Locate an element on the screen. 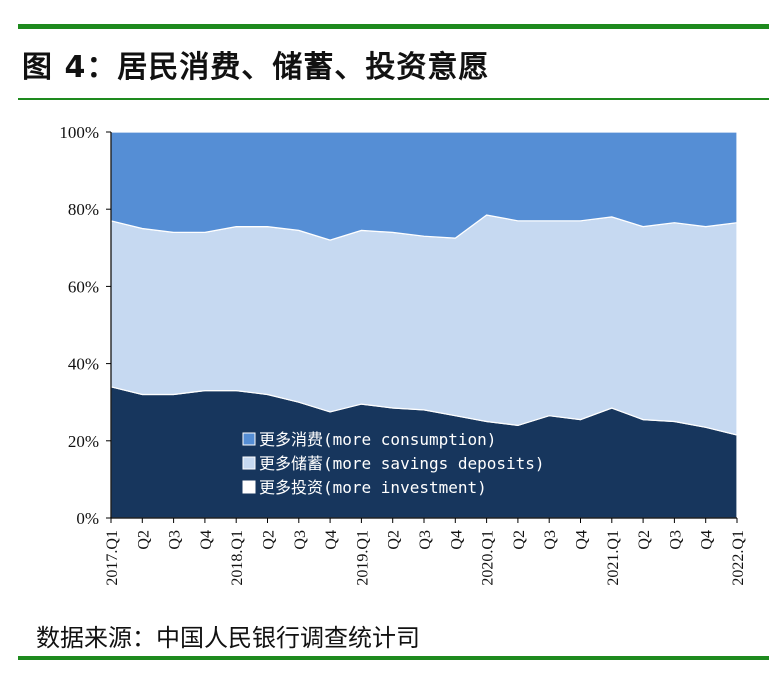 This screenshot has height=695, width=781. x-tick-label: 2017.Q1 is located at coordinates (112, 558).